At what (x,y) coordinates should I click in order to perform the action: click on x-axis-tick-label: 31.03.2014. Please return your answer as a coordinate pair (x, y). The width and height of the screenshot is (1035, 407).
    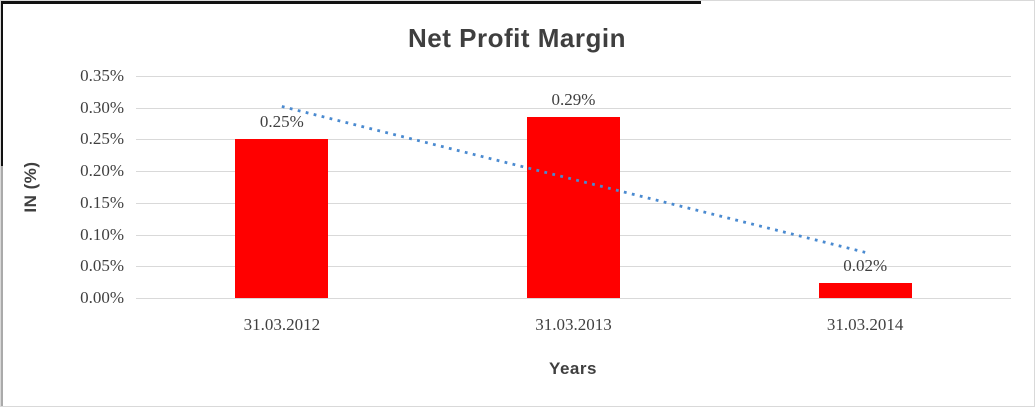
    Looking at the image, I should click on (865, 324).